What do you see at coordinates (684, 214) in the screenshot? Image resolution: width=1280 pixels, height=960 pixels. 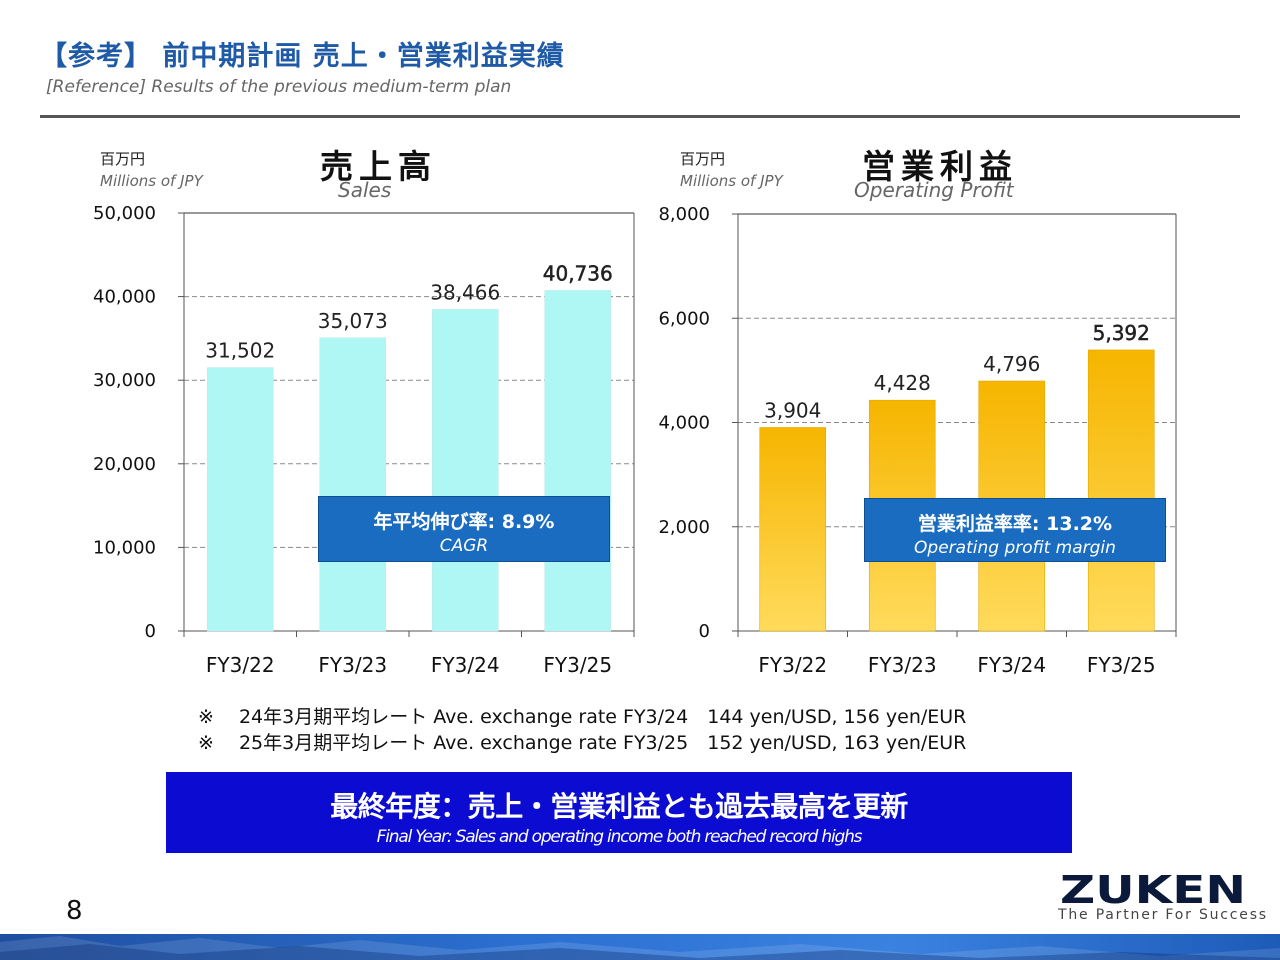 I see `profit-y-tick-label: 8,000` at bounding box center [684, 214].